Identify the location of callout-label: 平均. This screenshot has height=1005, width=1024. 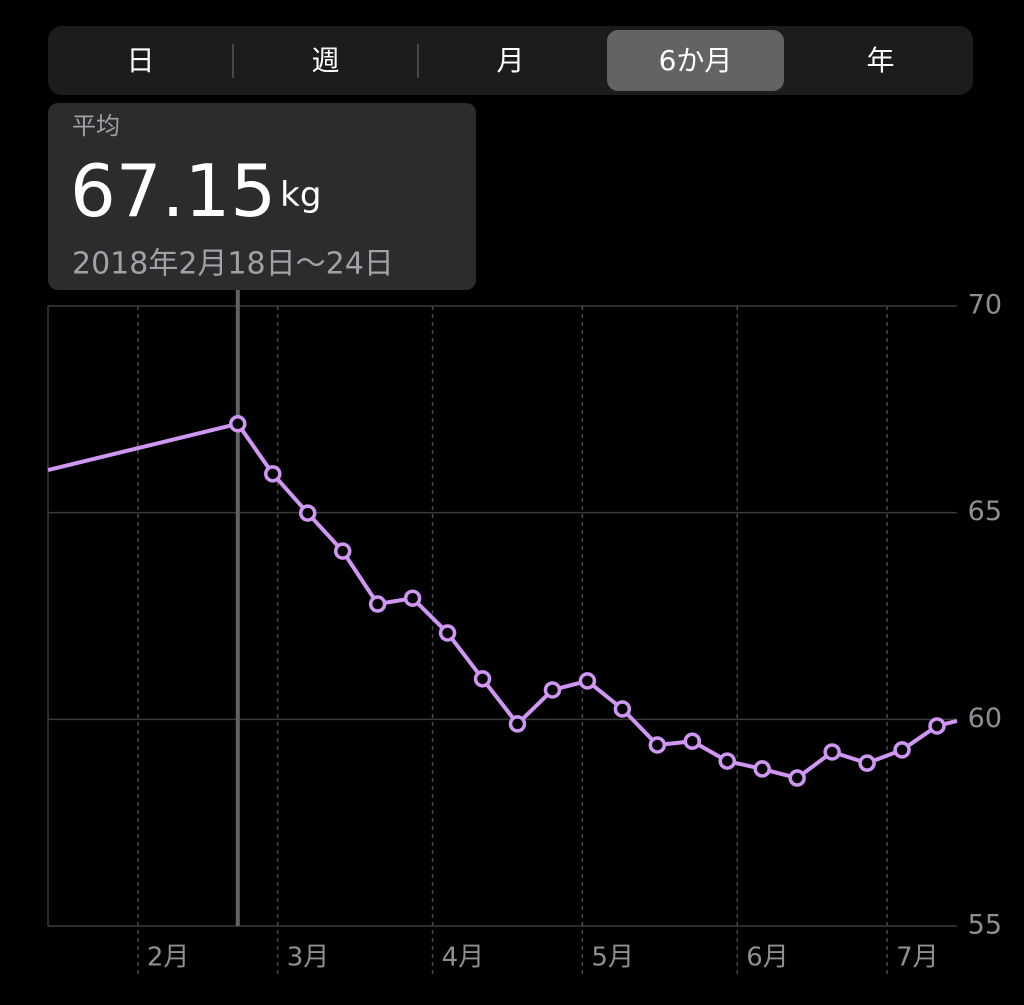
(96, 126).